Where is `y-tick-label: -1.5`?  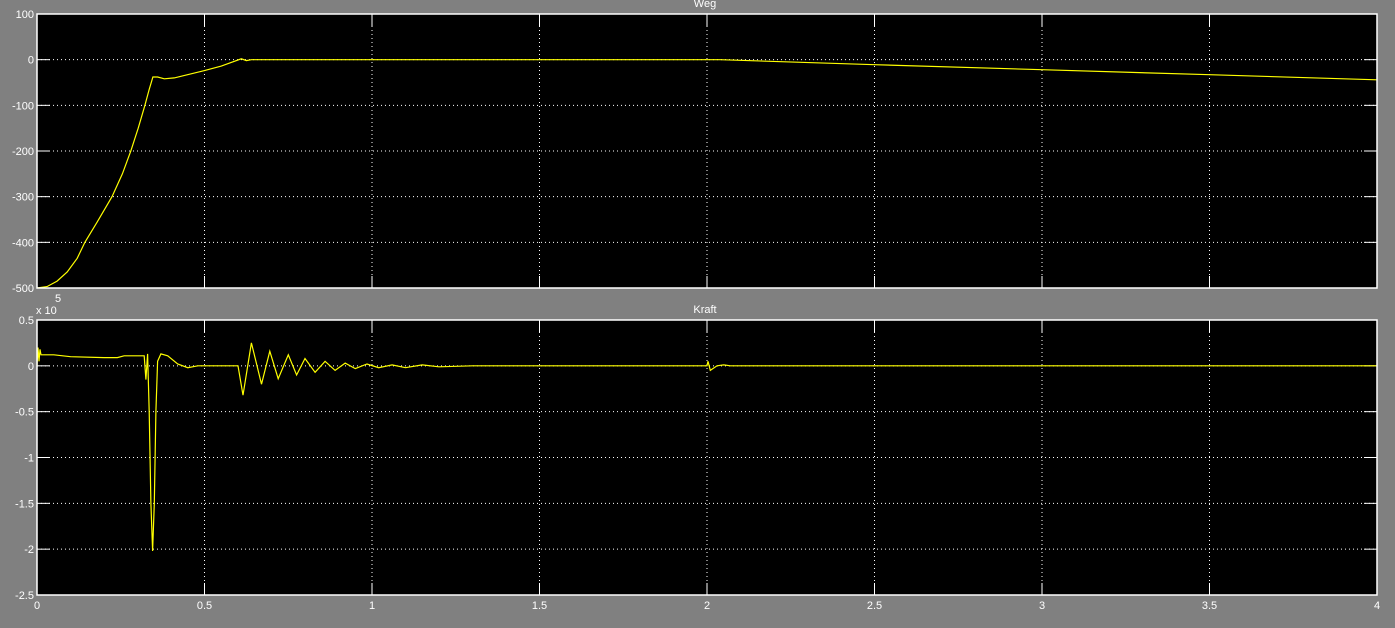
y-tick-label: -1.5 is located at coordinates (24, 504).